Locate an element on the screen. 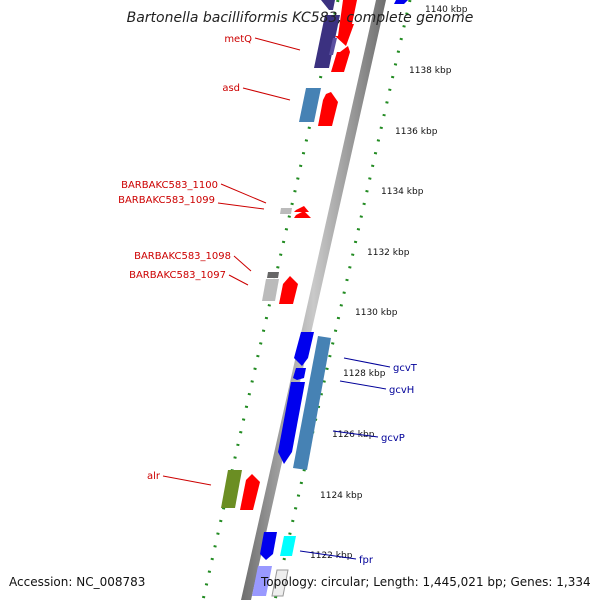 The height and width of the screenshot is (600, 600). scale-label: 1132 kbp is located at coordinates (388, 253).